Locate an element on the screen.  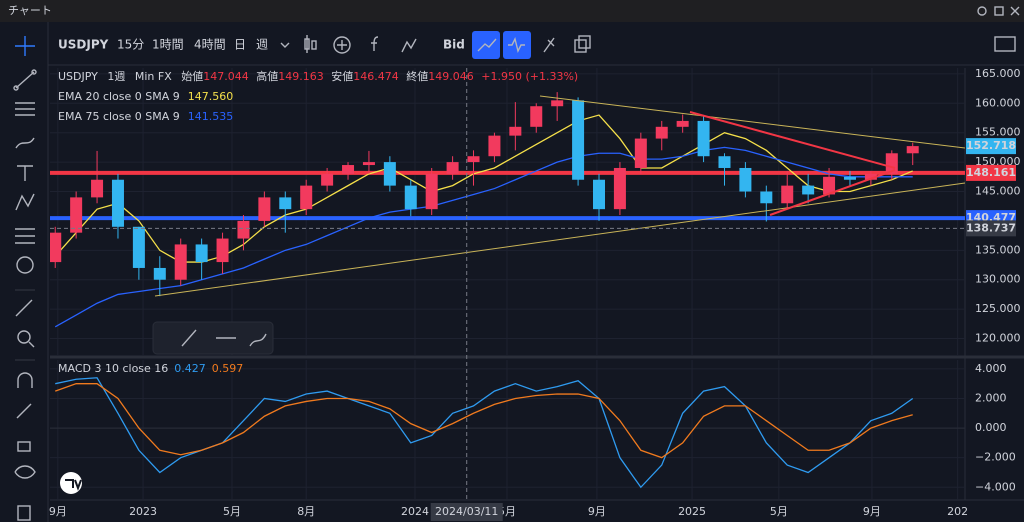
x-tick-label: 2023 is located at coordinates (143, 511).